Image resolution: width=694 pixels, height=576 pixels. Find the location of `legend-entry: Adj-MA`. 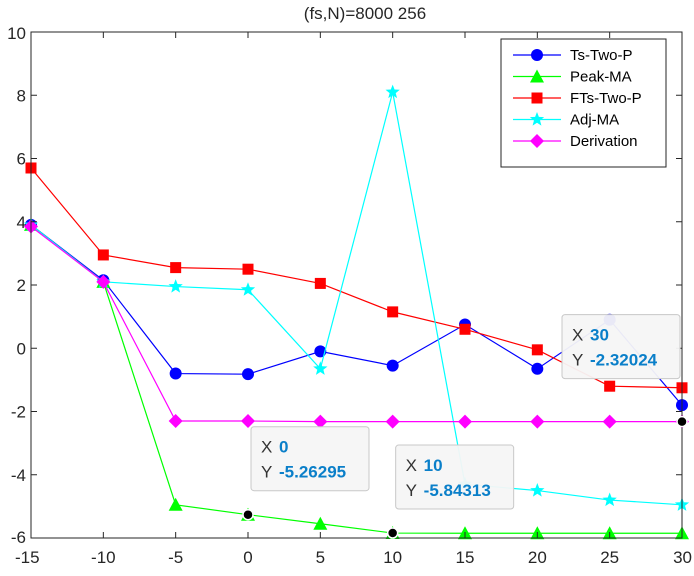

legend-entry: Adj-MA is located at coordinates (566, 120).